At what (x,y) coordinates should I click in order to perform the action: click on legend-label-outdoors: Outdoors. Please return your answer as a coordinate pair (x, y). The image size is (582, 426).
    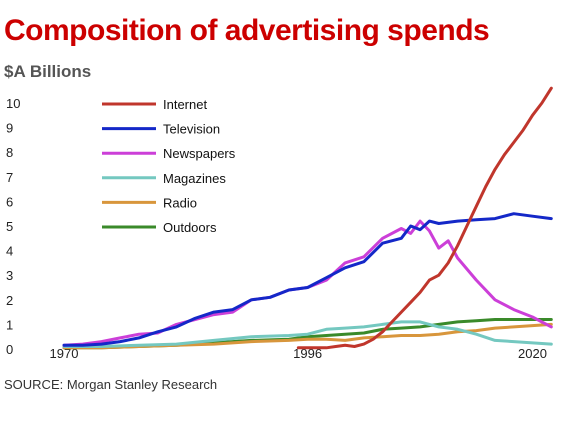
    Looking at the image, I should click on (190, 227).